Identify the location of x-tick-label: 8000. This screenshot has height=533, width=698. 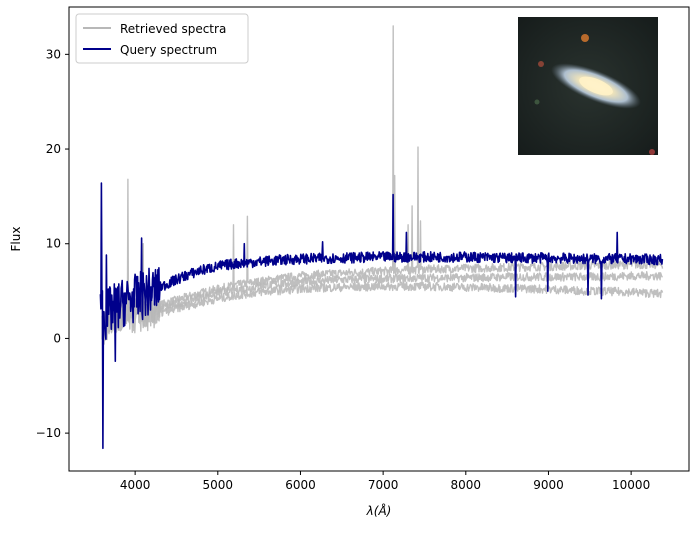
(466, 485).